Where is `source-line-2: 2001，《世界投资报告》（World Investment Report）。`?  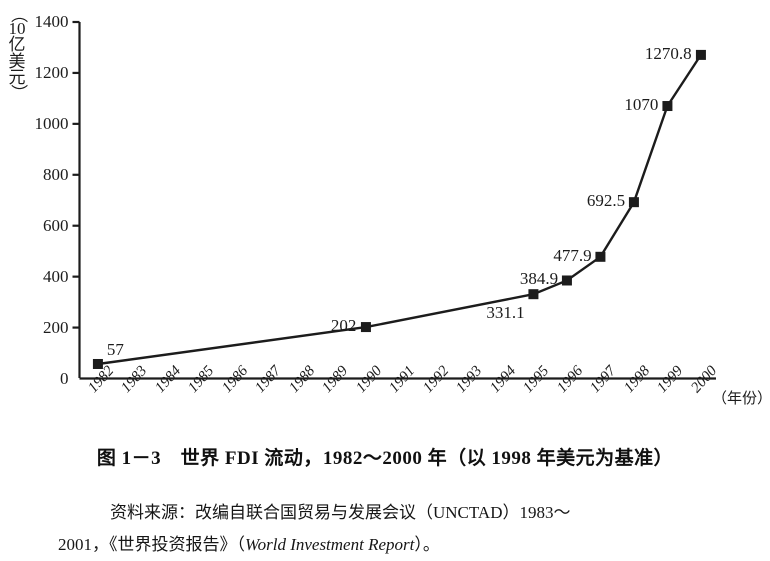 source-line-2: 2001，《世界投资报告》（World Investment Report）。 is located at coordinates (249, 544).